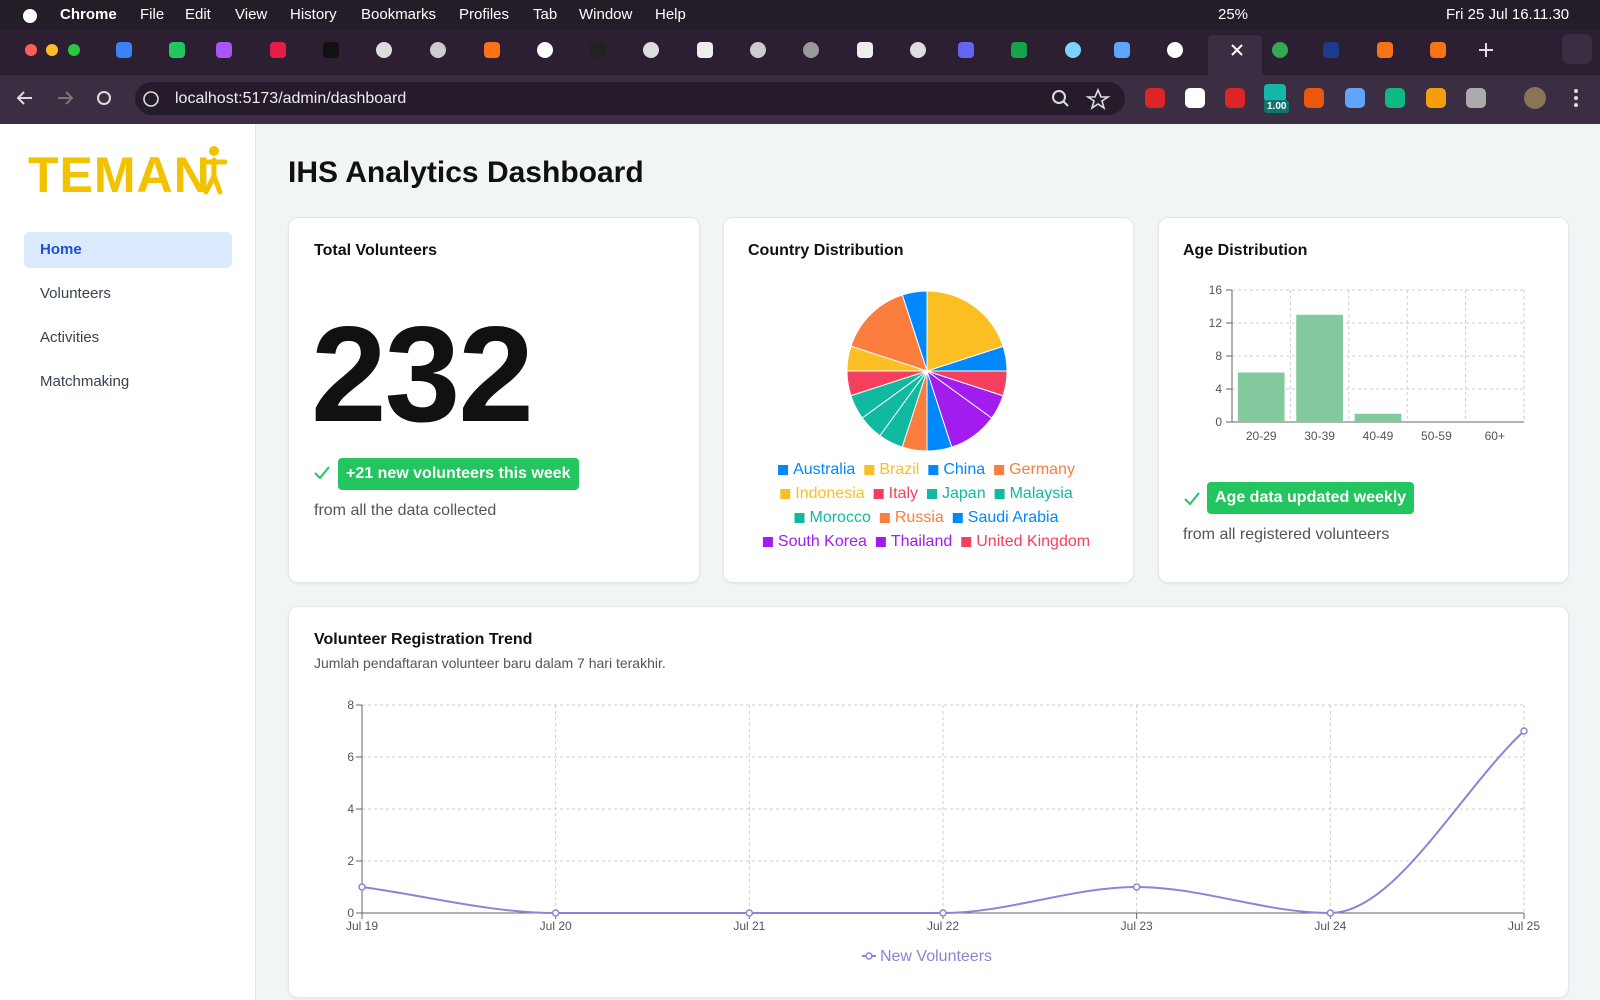  I want to click on x-tick-label: 30-39, so click(1319, 436).